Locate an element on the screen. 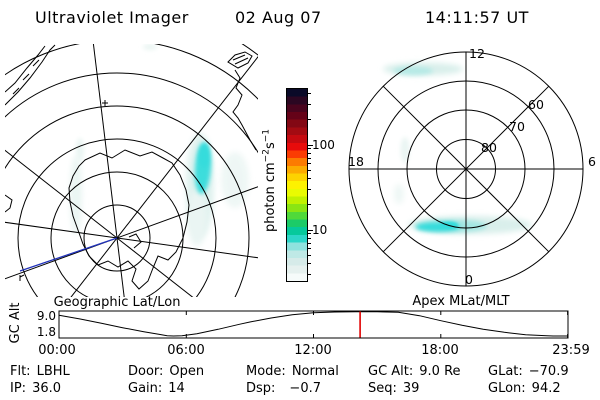 This screenshot has height=400, width=600. status-gc-alt: GC Alt: 9.0 Re is located at coordinates (414, 371).